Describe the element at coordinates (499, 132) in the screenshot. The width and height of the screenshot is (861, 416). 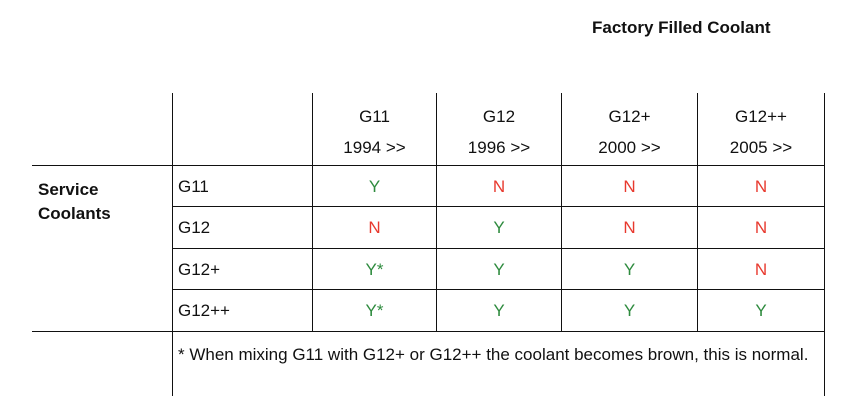
I see `column-header-g12: G12 1996 >>` at that location.